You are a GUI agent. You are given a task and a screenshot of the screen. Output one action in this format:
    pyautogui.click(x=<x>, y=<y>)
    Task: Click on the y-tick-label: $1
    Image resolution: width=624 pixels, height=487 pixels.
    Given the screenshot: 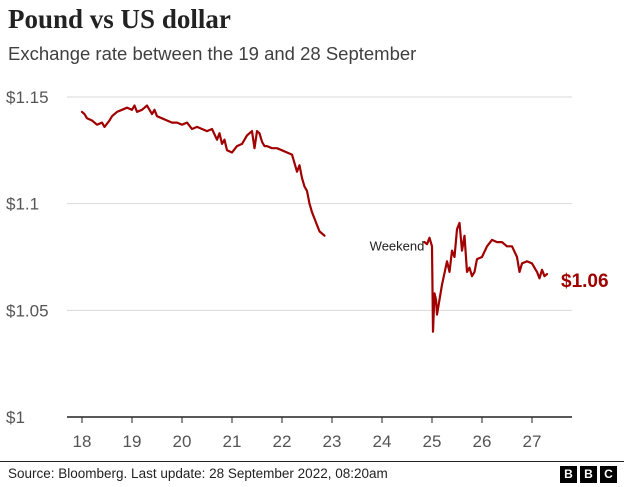 What is the action you would take?
    pyautogui.click(x=15, y=417)
    